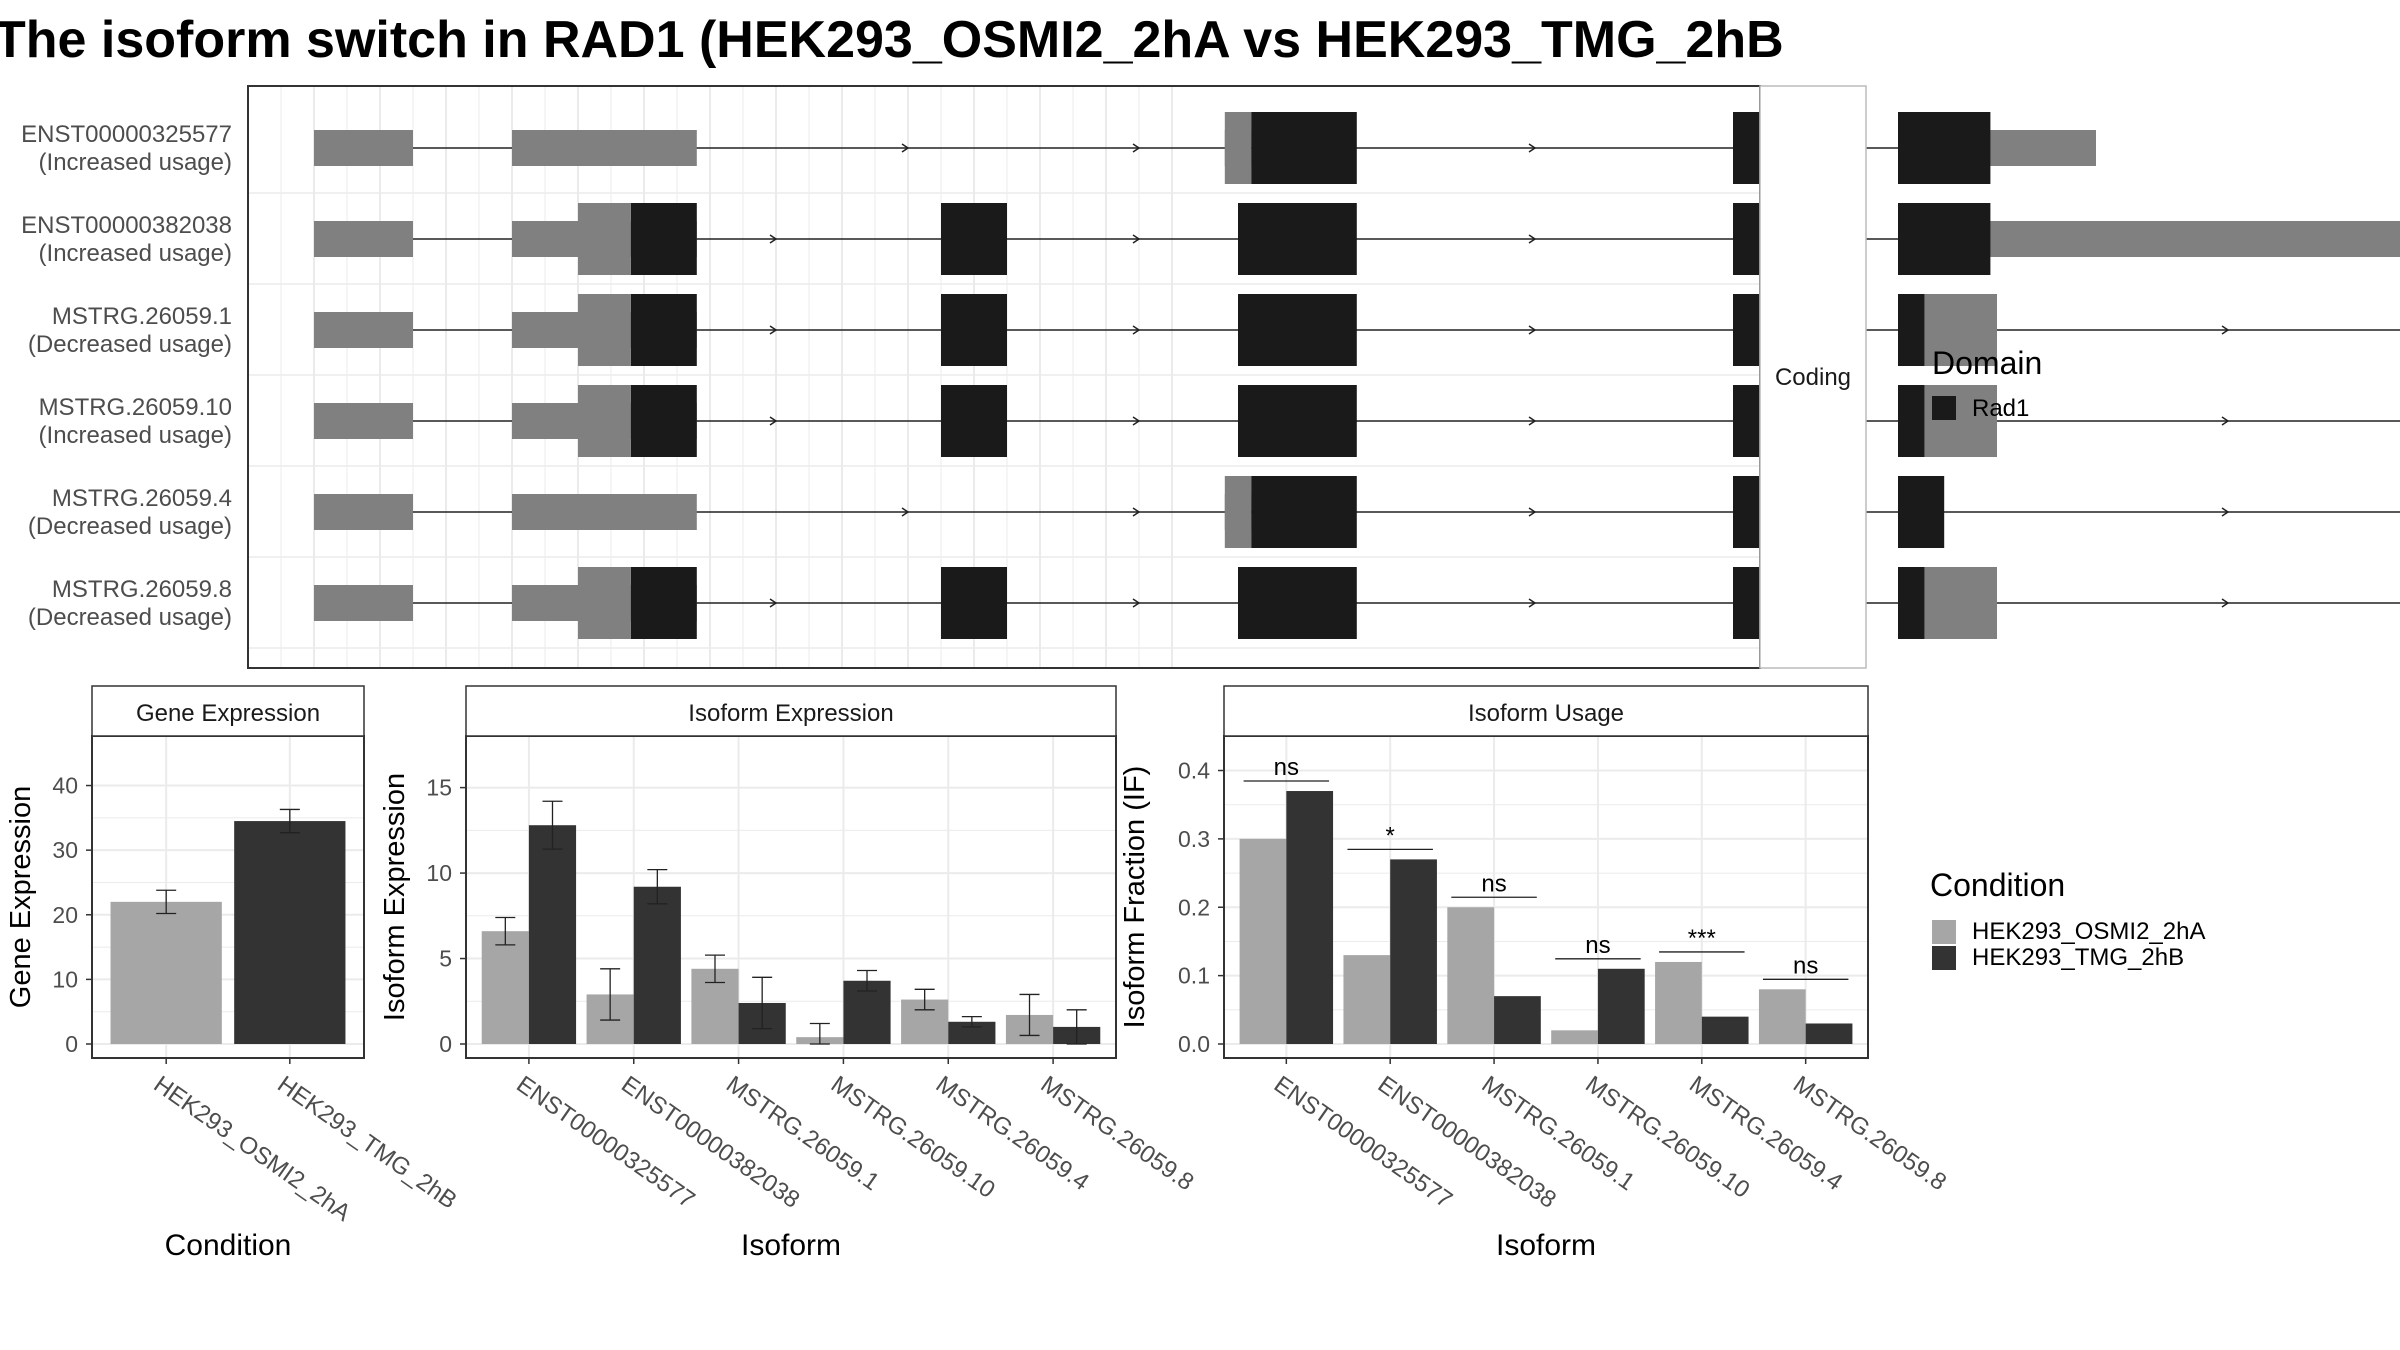  I want to click on transcript-id-label: MSTRG.26059.1, so click(142, 316).